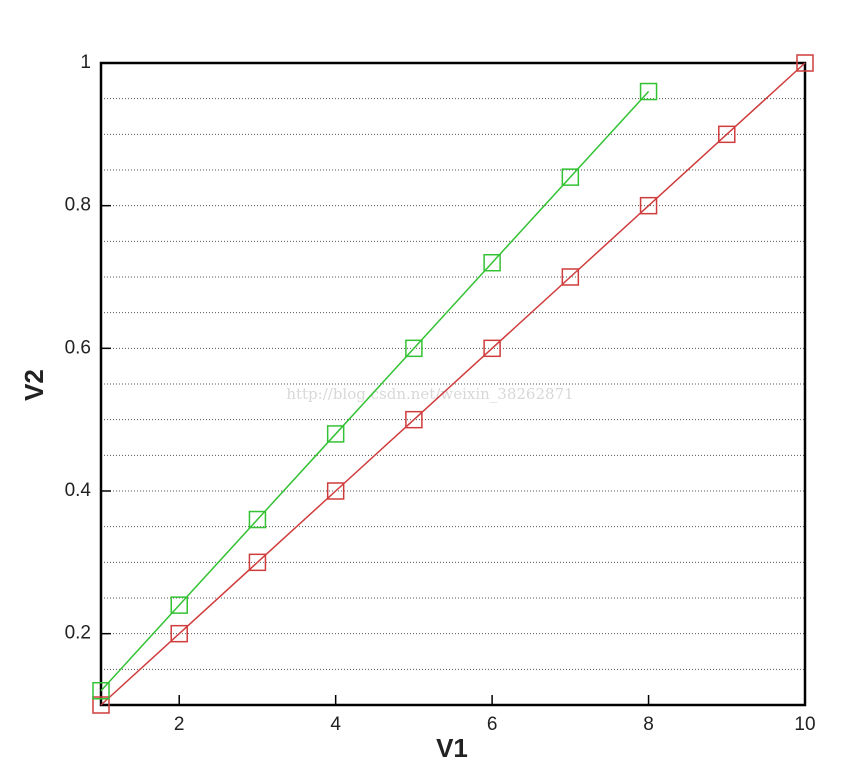 Image resolution: width=845 pixels, height=769 pixels. I want to click on x-tick-label: 4, so click(335, 724).